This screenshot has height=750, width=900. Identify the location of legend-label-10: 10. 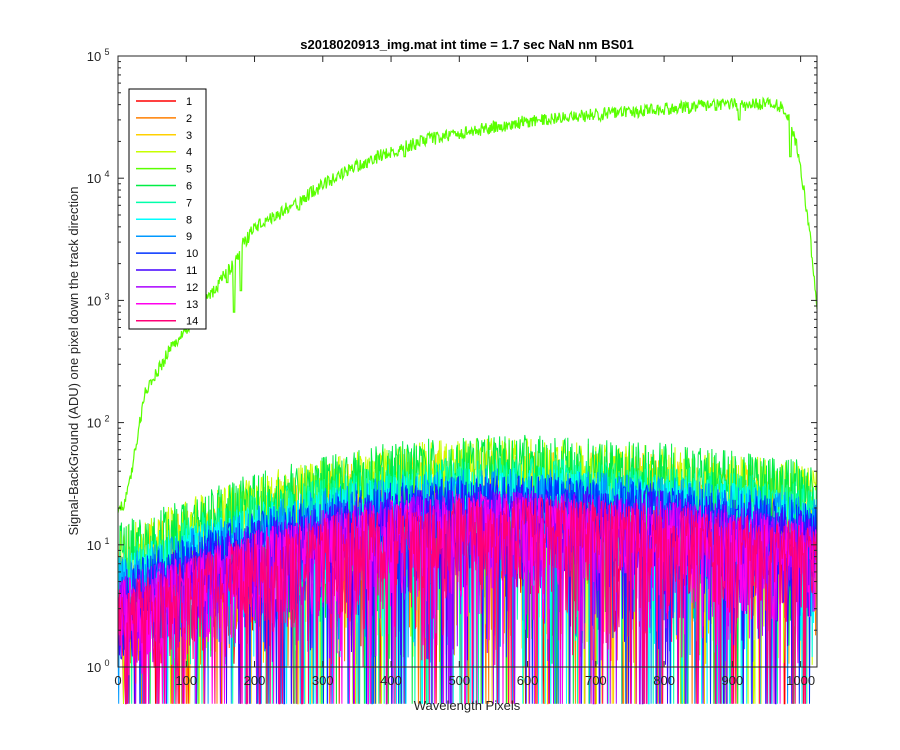
(192, 254).